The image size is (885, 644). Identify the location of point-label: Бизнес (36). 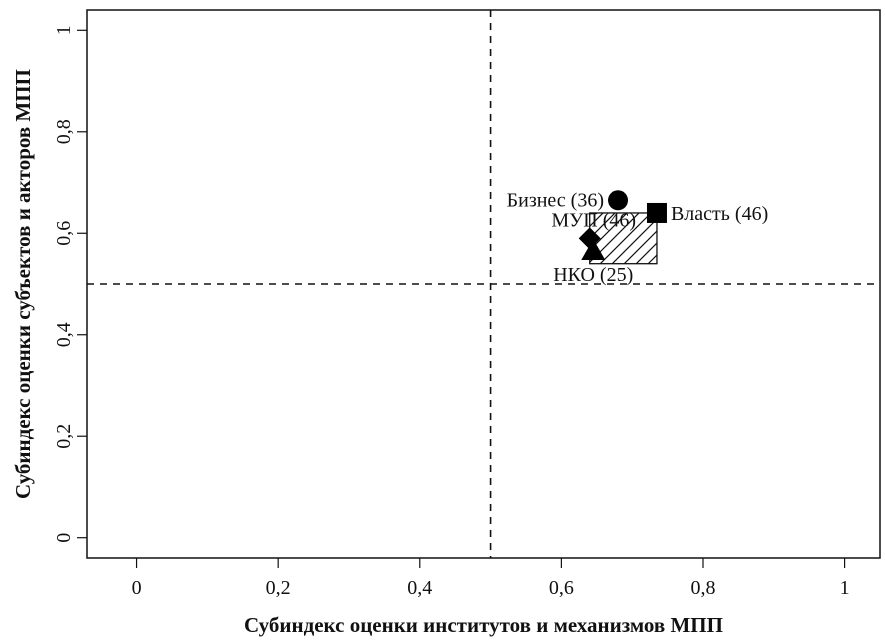
(555, 200).